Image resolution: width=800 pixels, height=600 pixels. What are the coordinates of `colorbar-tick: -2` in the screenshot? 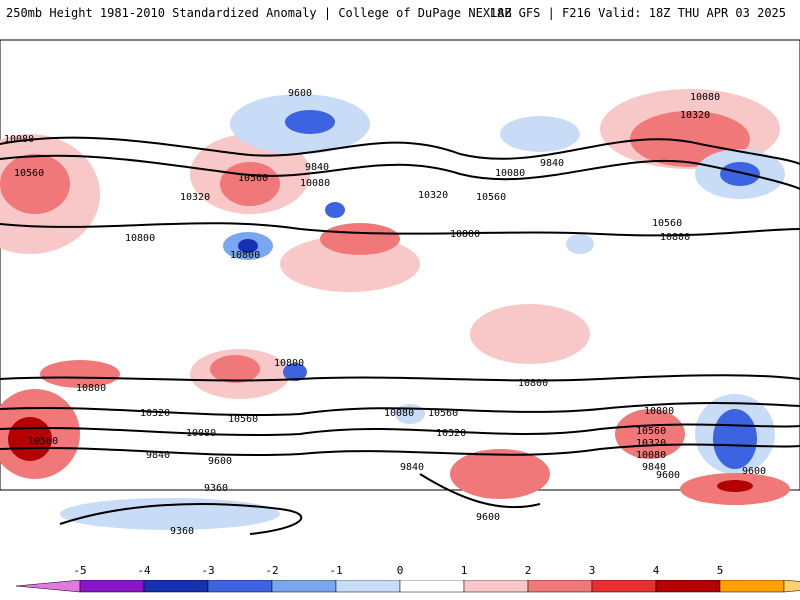 It's located at (272, 570).